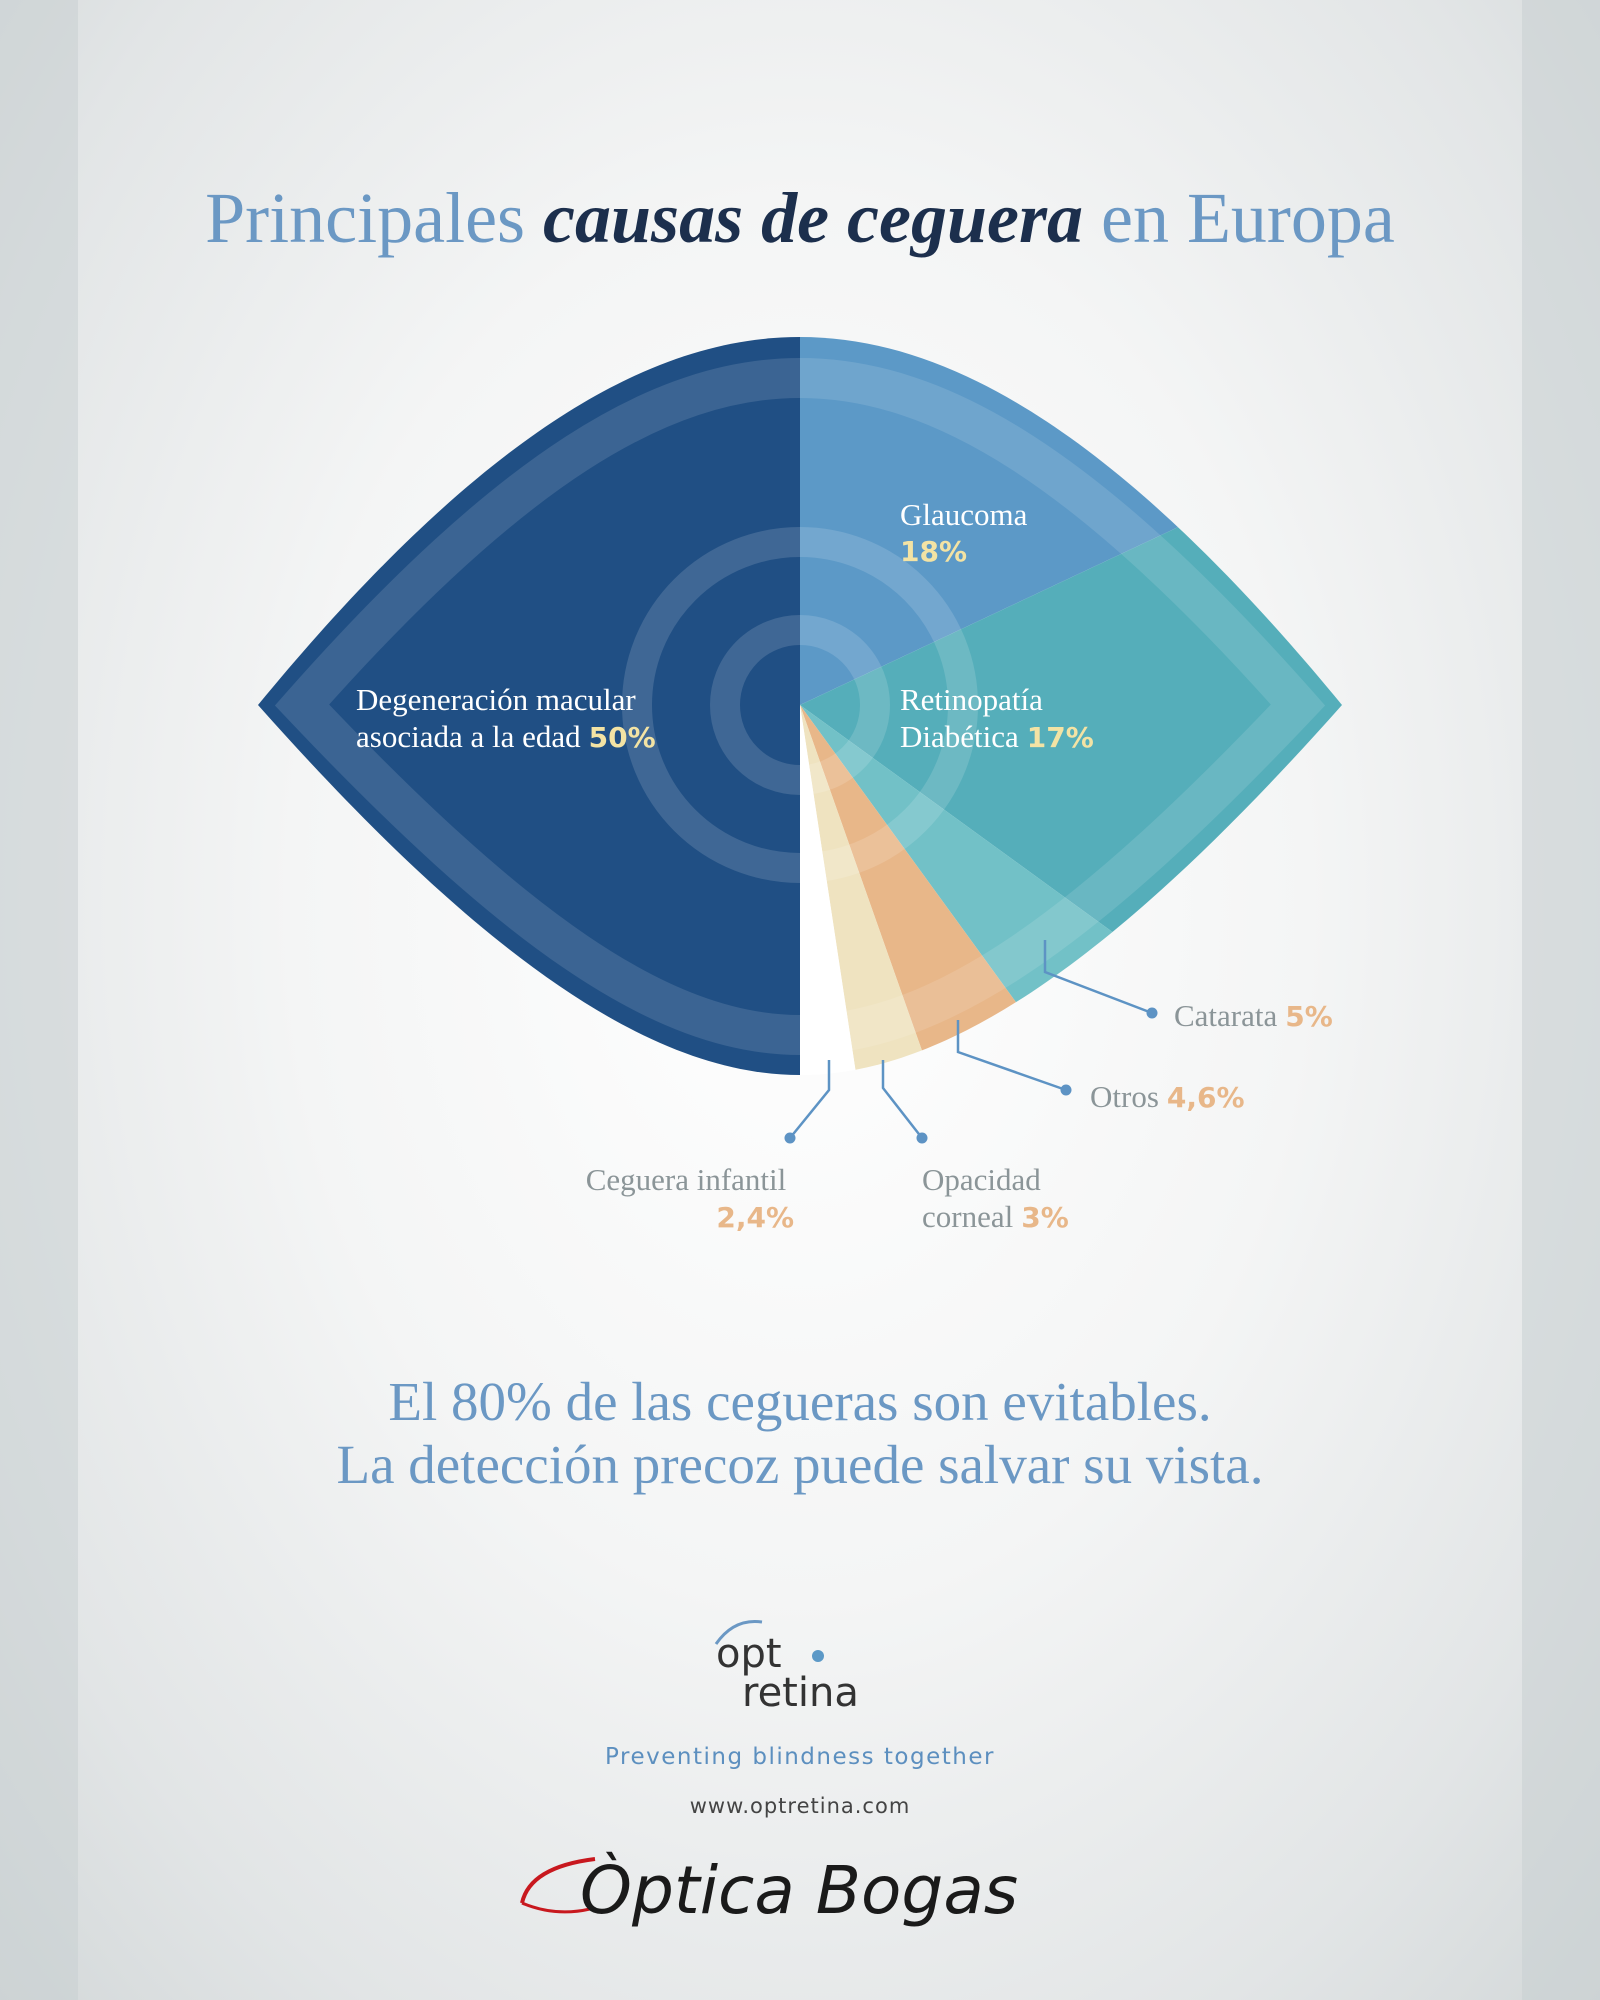 The width and height of the screenshot is (1600, 2000). What do you see at coordinates (997, 718) in the screenshot?
I see `slice-label-retinopatia: Retinopatía Diabética 17%` at bounding box center [997, 718].